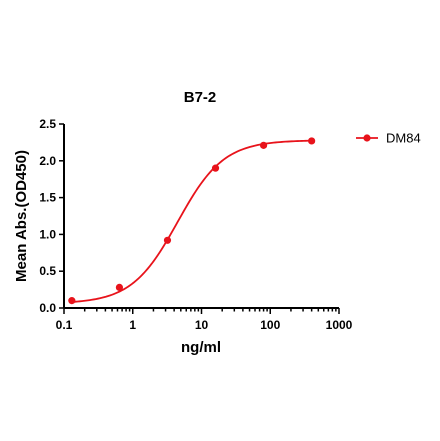 This screenshot has width=440, height=441. Describe the element at coordinates (202, 325) in the screenshot. I see `x-tick-label: 10` at that location.